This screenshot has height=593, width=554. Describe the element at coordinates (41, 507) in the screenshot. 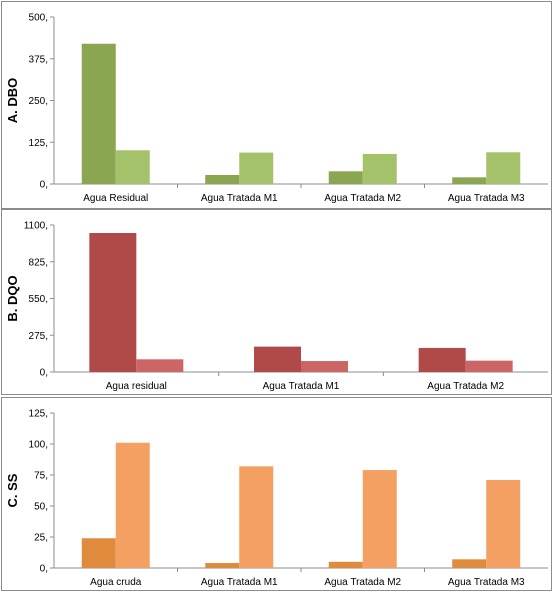

I see `y-tick-label: 50,` at that location.